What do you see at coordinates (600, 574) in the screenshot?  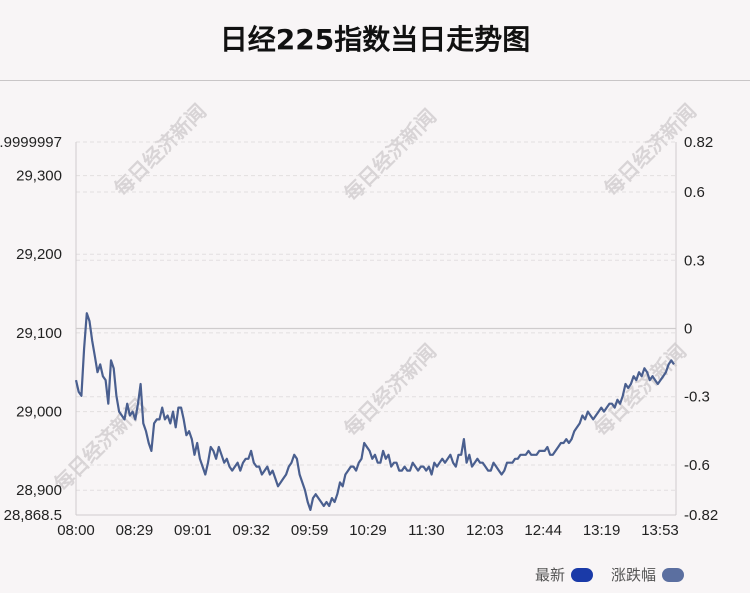 I see `legend: 最新 涨跌幅` at bounding box center [600, 574].